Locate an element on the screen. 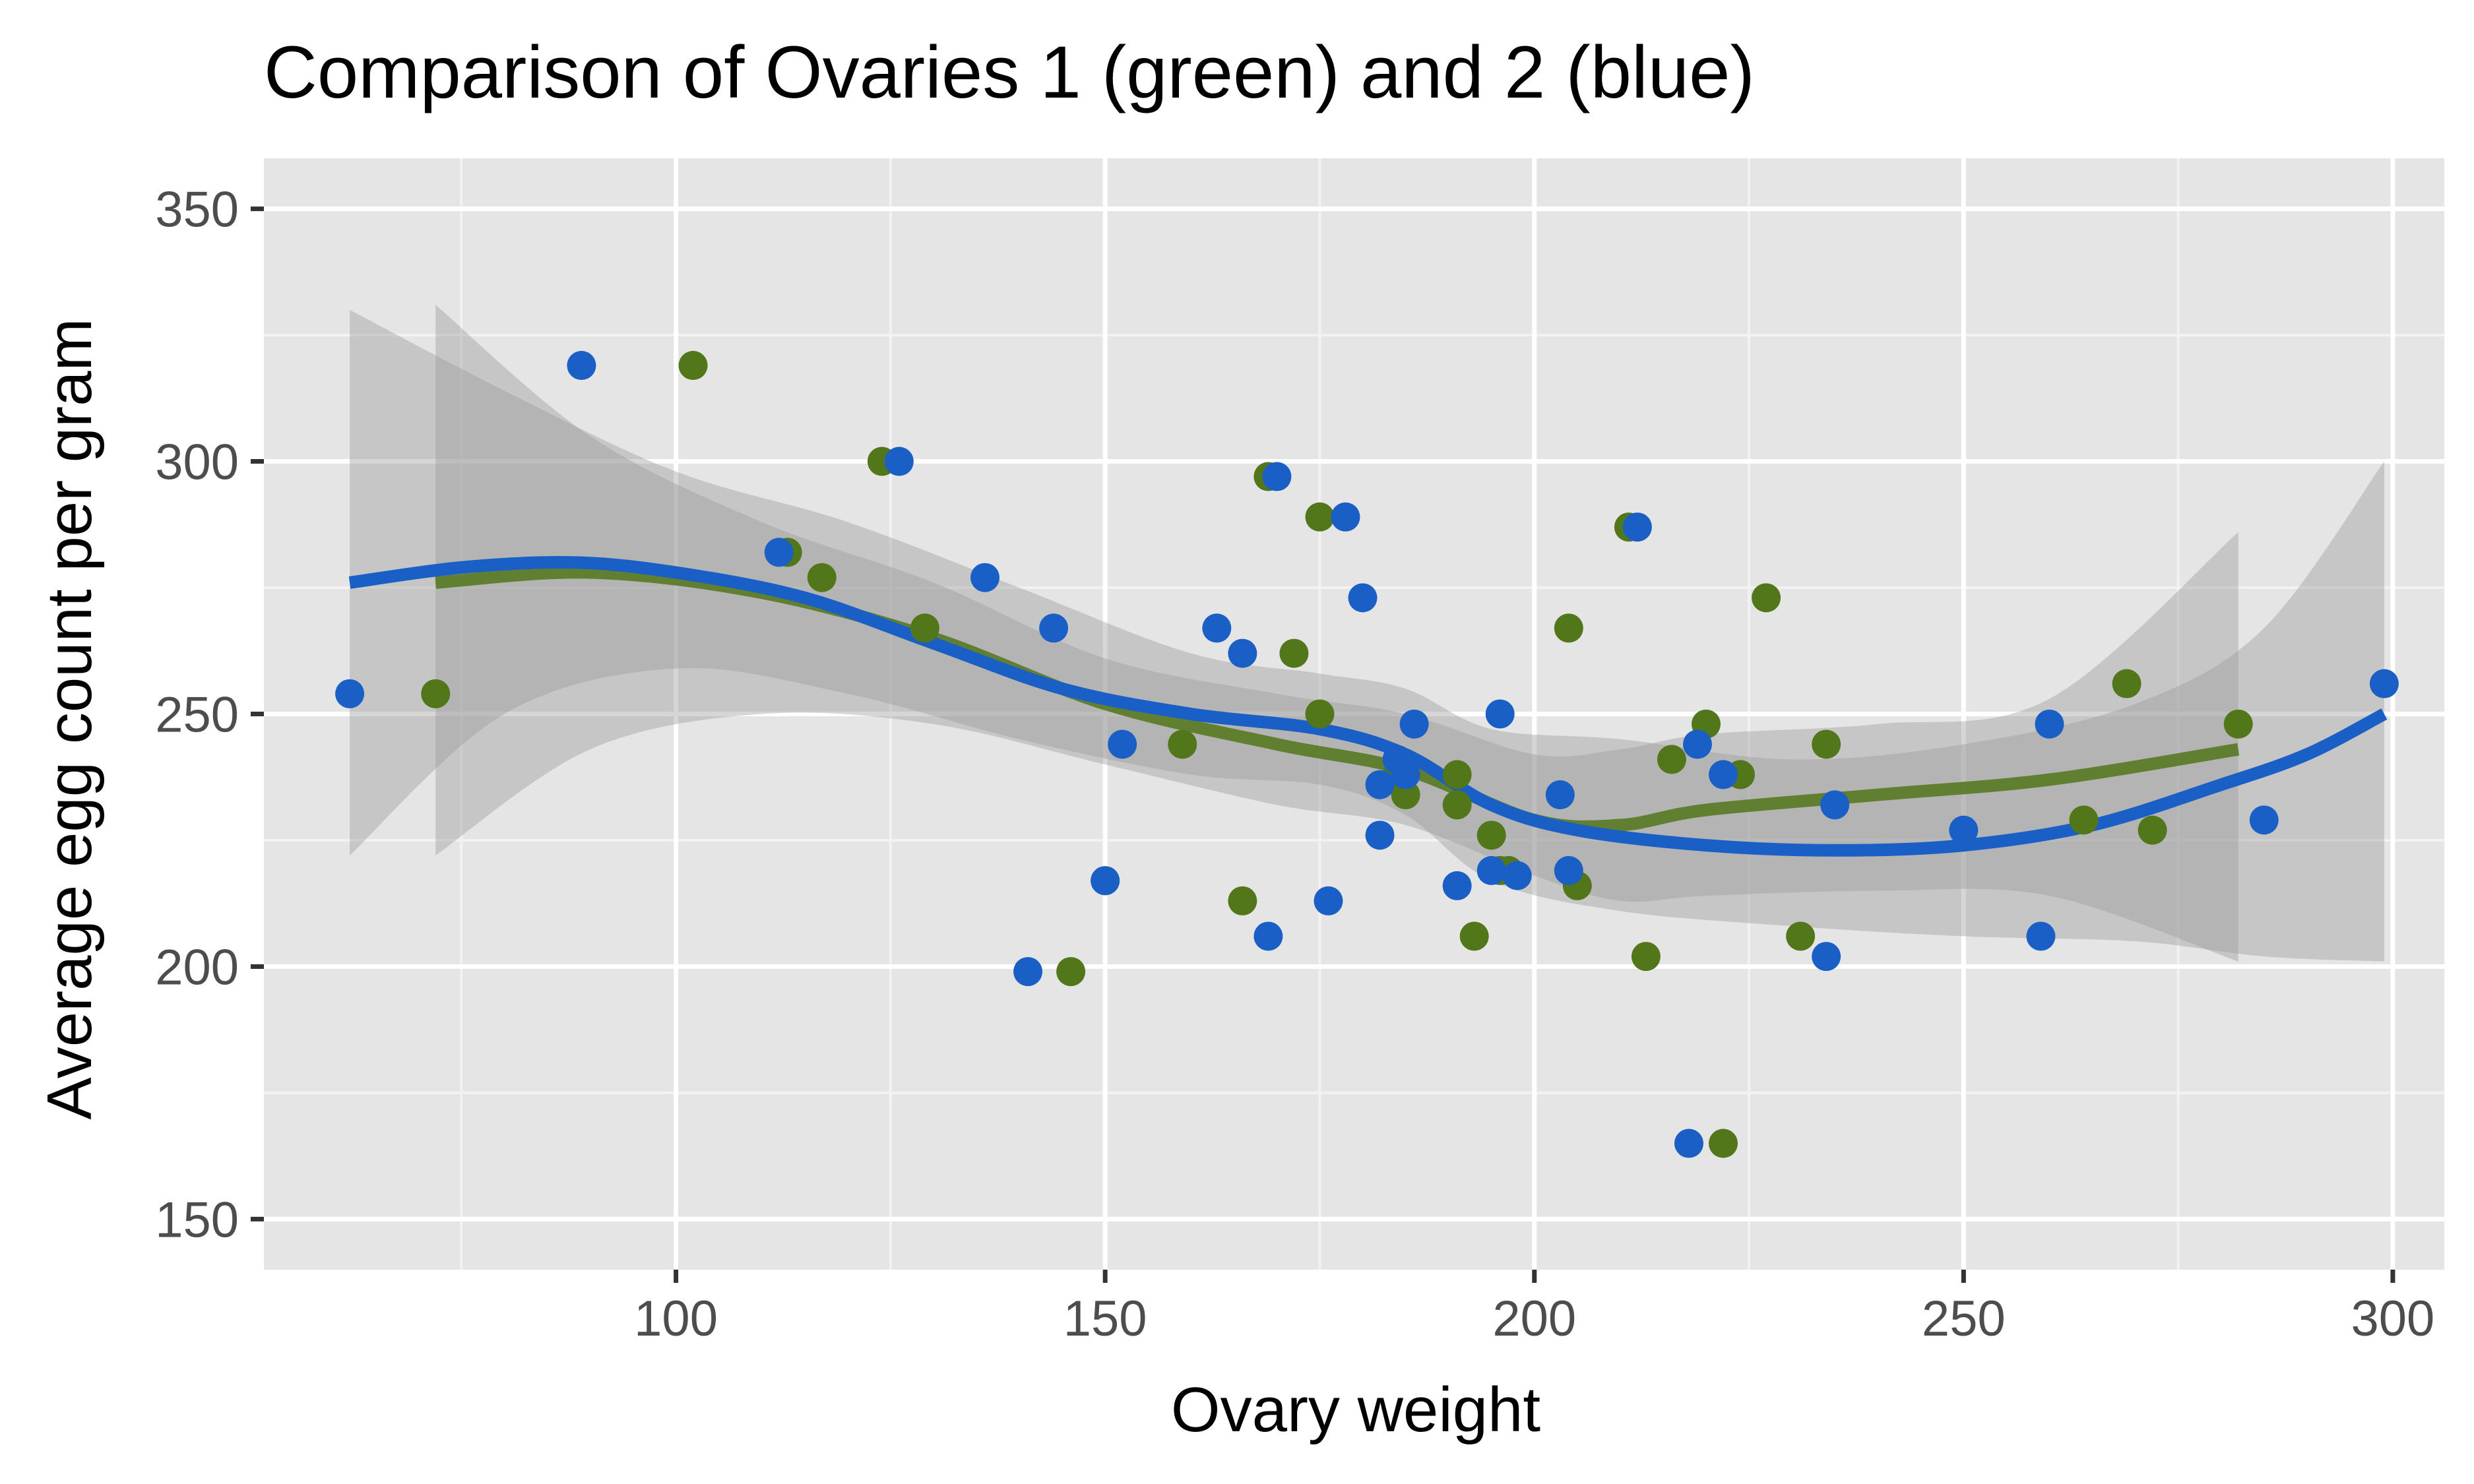  x-tick-label: 300 is located at coordinates (2393, 1319).